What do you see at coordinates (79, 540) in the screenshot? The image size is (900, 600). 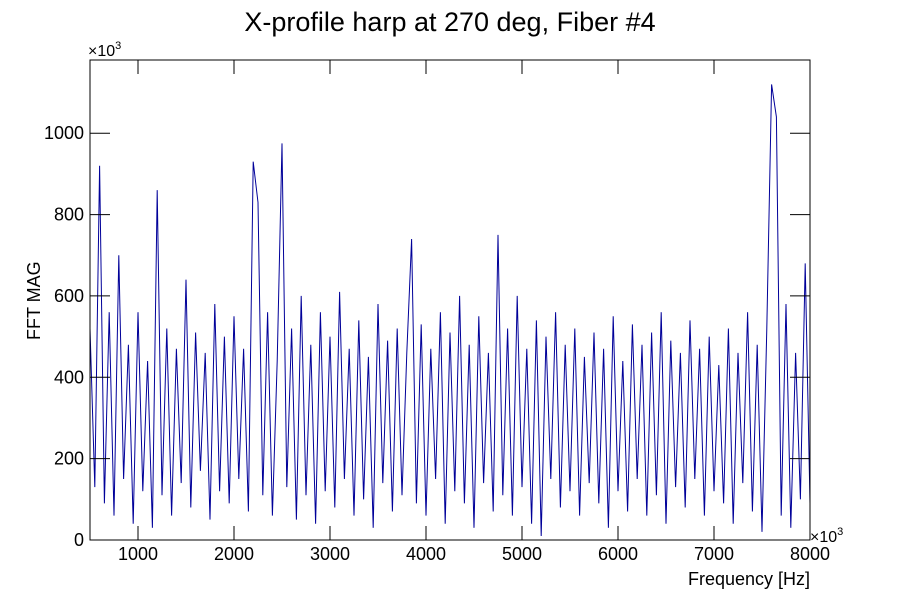 I see `y-tick-label: 0` at bounding box center [79, 540].